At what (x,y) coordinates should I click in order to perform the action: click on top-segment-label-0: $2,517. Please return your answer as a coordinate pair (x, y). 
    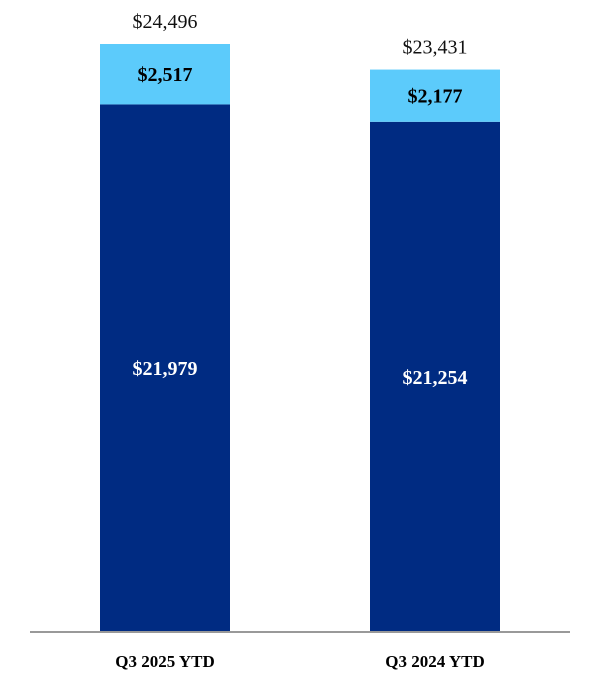
    Looking at the image, I should click on (165, 75).